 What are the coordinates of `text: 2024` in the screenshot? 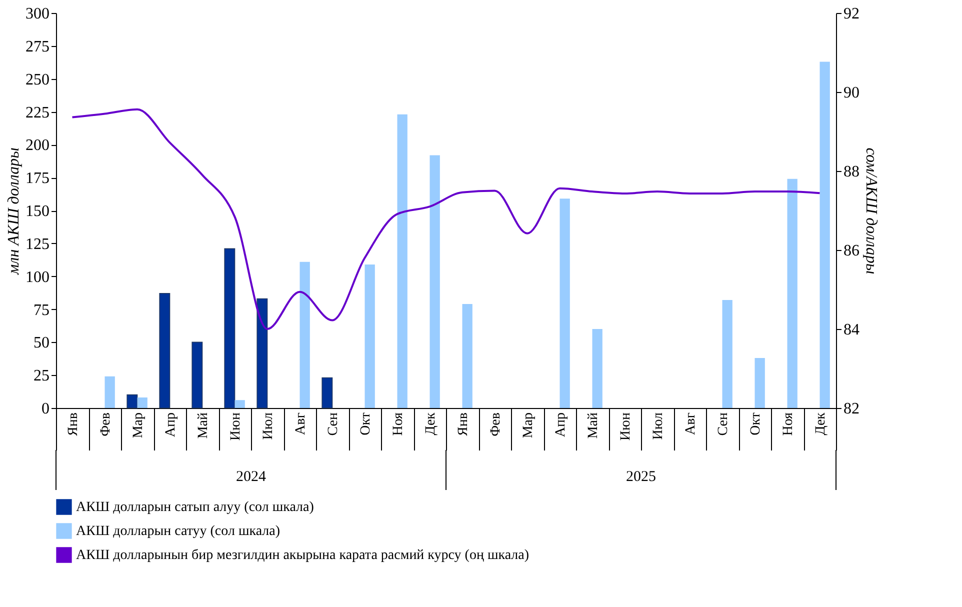 It's located at (251, 477).